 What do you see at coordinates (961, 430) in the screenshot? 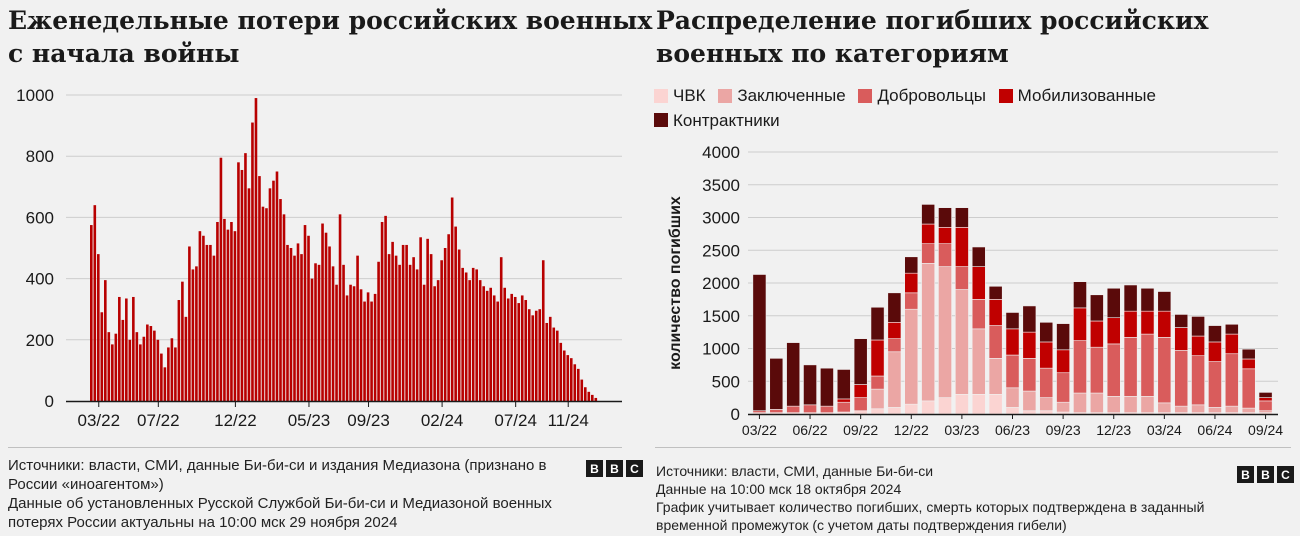
I see `x-tick-label: 03/23` at bounding box center [961, 430].